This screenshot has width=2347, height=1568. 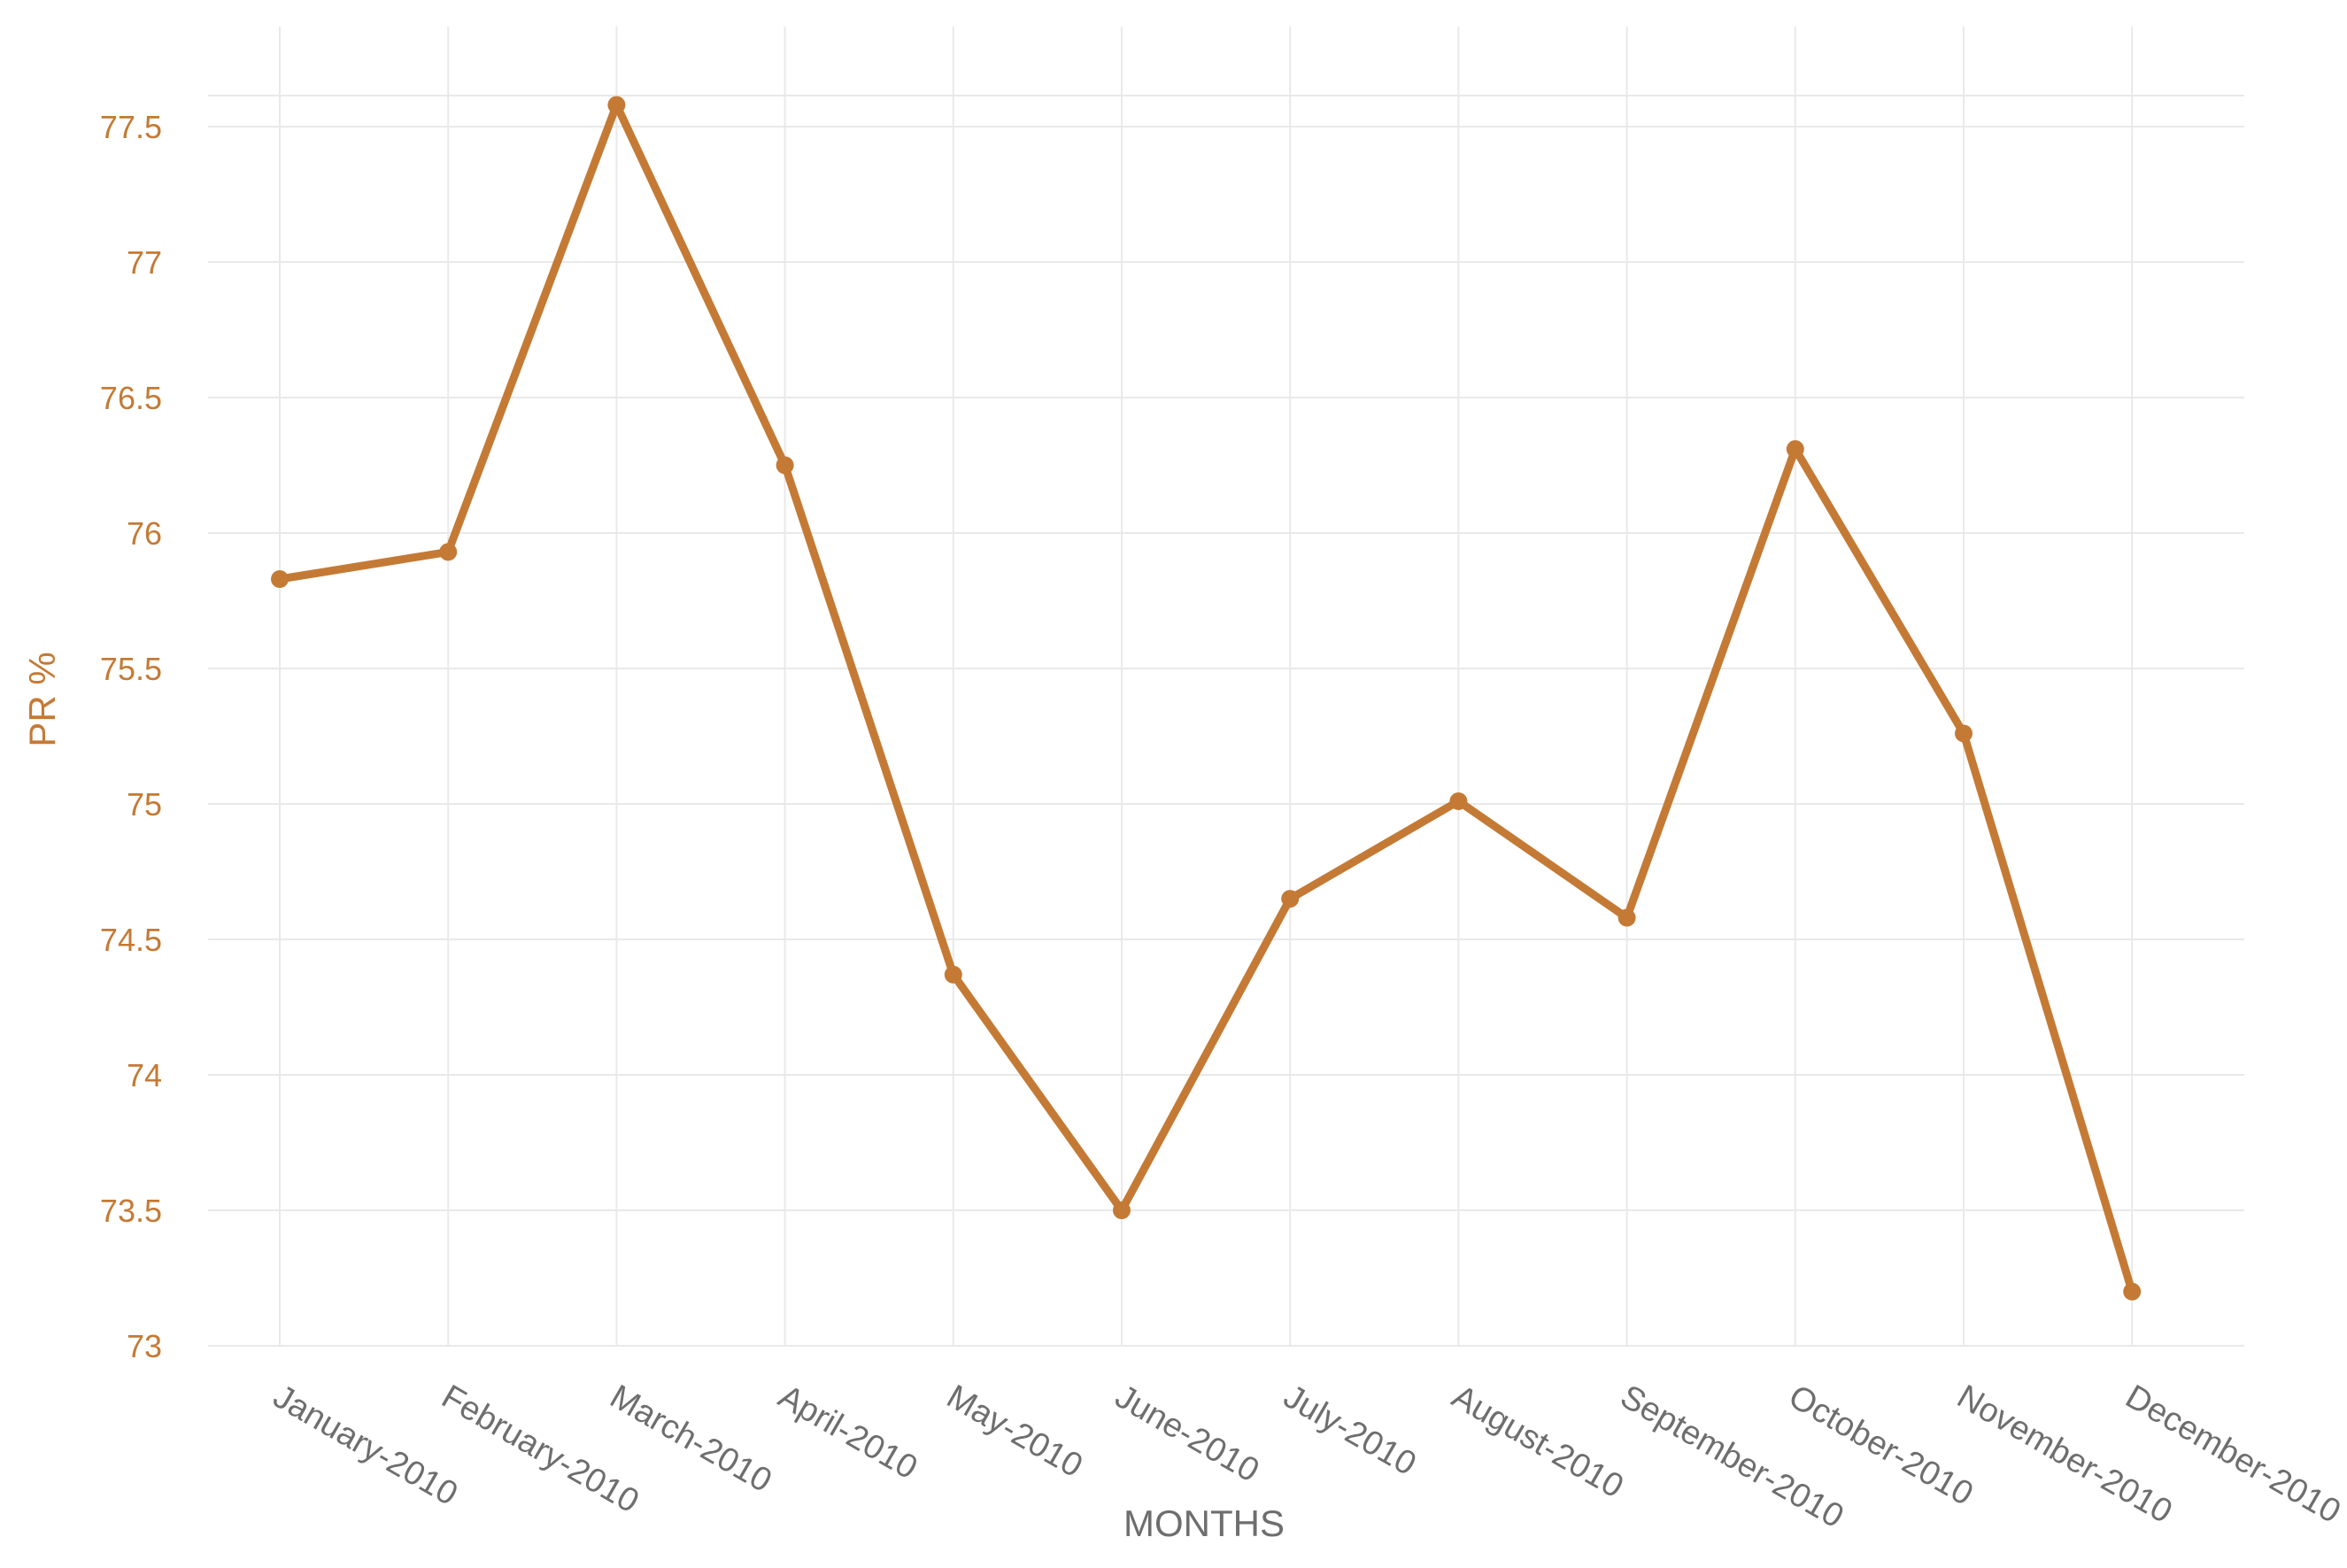 What do you see at coordinates (1014, 1432) in the screenshot?
I see `x-tick-label: May-2010` at bounding box center [1014, 1432].